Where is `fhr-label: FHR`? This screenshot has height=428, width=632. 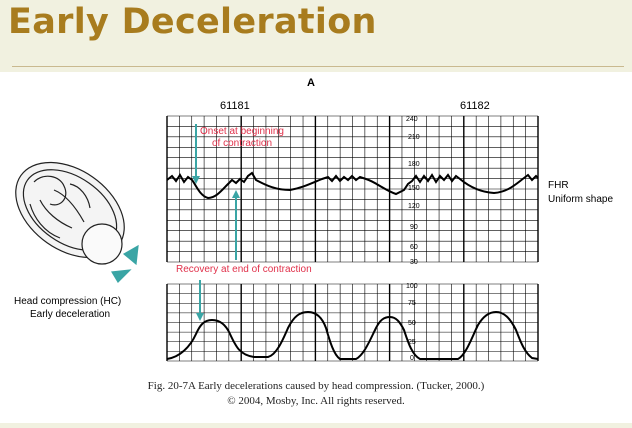 fhr-label: FHR is located at coordinates (558, 185).